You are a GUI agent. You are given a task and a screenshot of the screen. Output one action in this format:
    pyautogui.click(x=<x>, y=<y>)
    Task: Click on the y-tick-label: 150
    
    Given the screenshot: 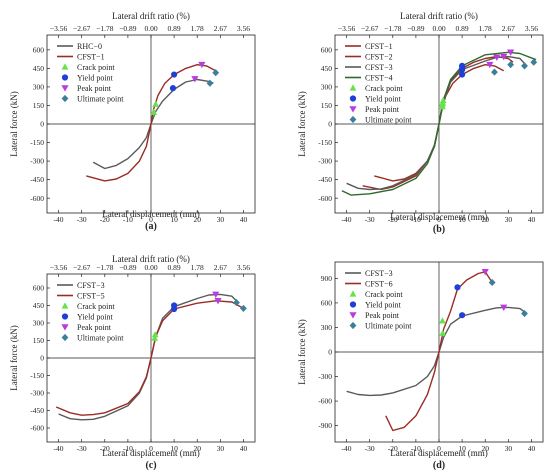 What is the action you would take?
    pyautogui.click(x=327, y=105)
    